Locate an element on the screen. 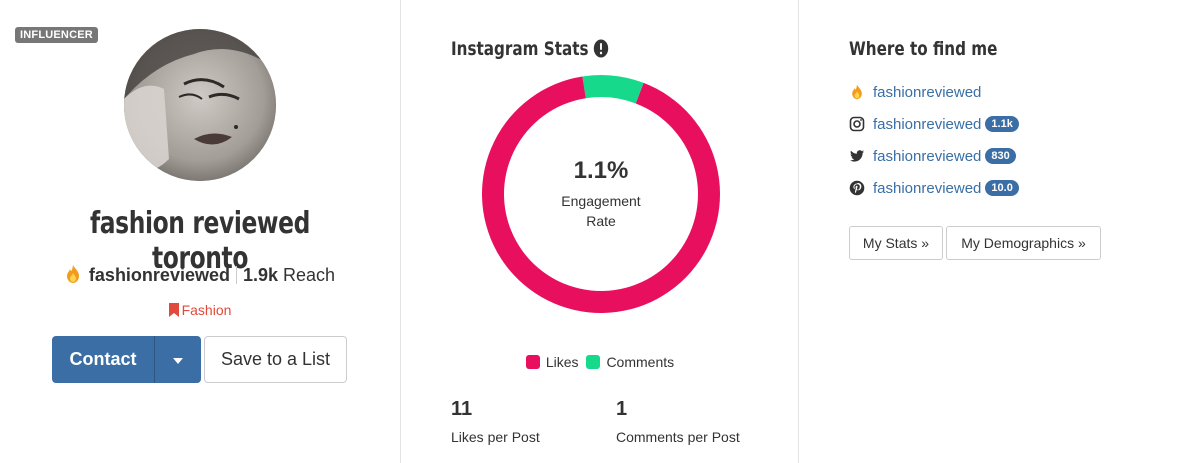 The height and width of the screenshot is (463, 1200). where-to-find-title: Where to find me is located at coordinates (923, 49).